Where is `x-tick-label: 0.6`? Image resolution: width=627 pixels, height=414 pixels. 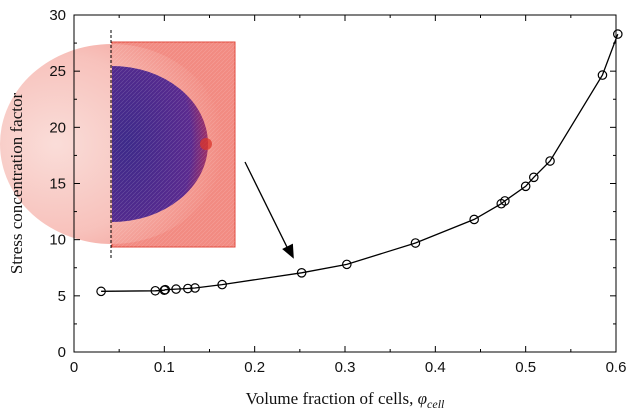
x-tick-label: 0.6 is located at coordinates (616, 367).